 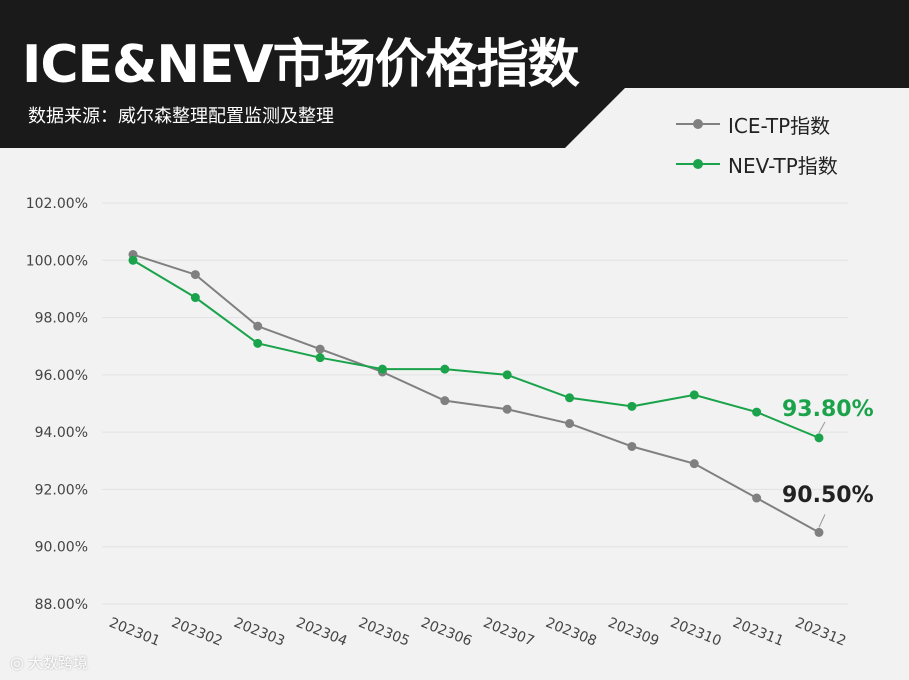 What do you see at coordinates (447, 632) in the screenshot?
I see `x-tick-label: 202306` at bounding box center [447, 632].